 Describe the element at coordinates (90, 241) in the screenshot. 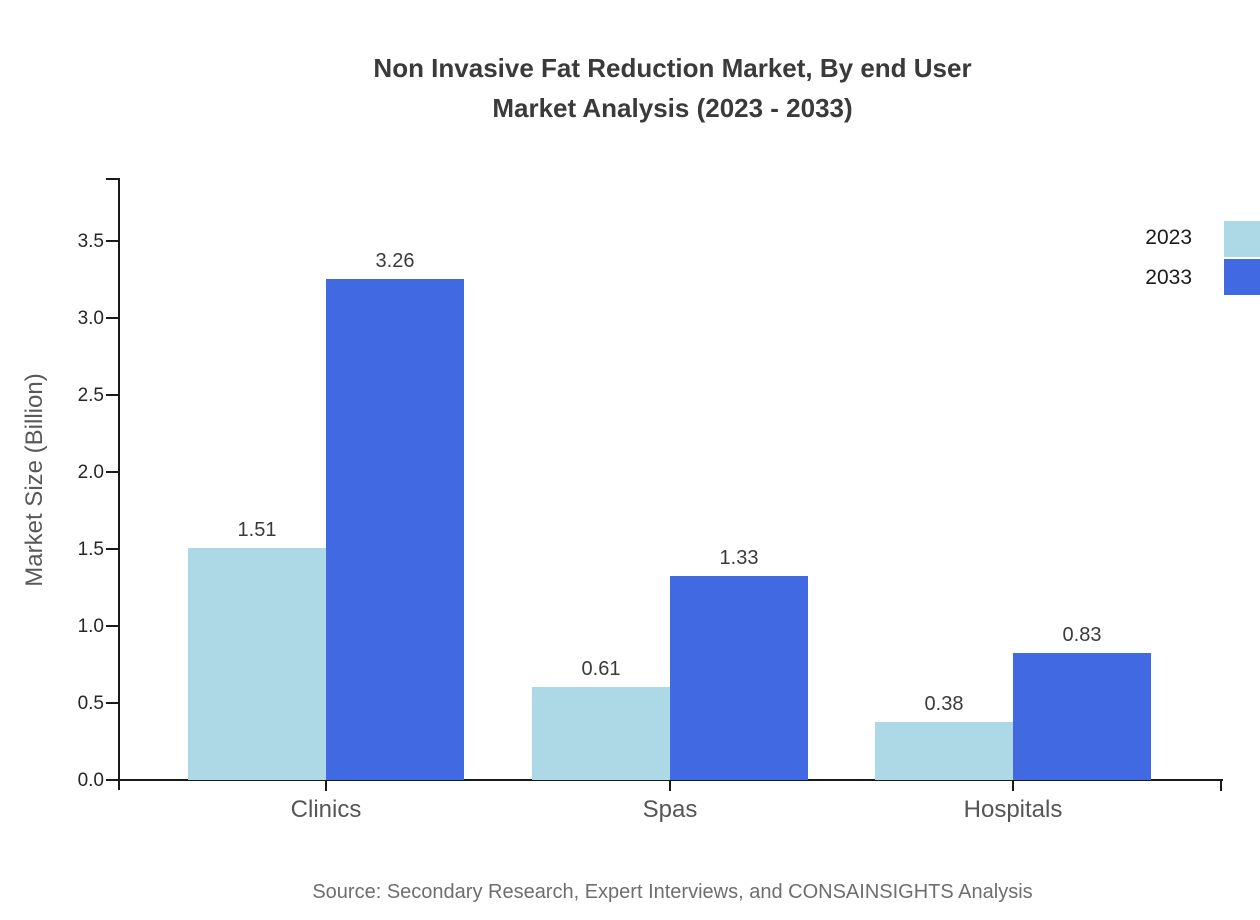

I see `y-tick-label: 3.5` at that location.